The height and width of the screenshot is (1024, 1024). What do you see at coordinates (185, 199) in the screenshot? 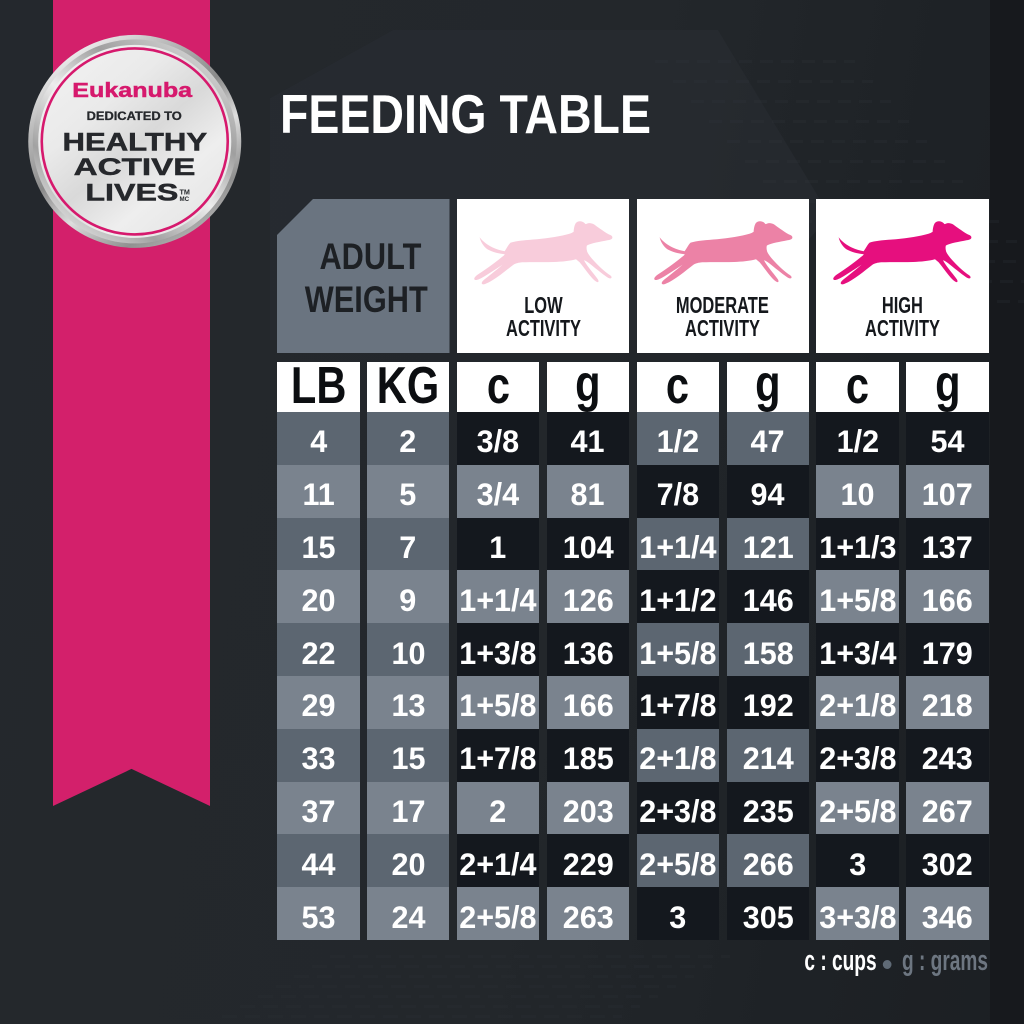
I see `svg-text: MC` at bounding box center [185, 199].